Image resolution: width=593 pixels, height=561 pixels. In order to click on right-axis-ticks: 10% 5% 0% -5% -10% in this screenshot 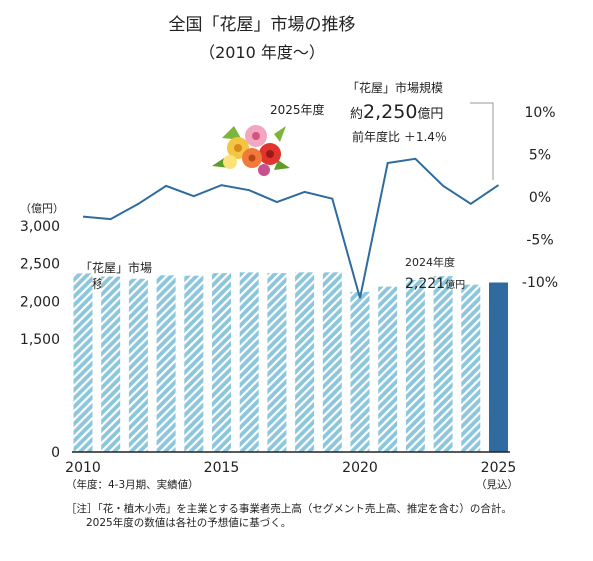, I will do `click(540, 198)`.